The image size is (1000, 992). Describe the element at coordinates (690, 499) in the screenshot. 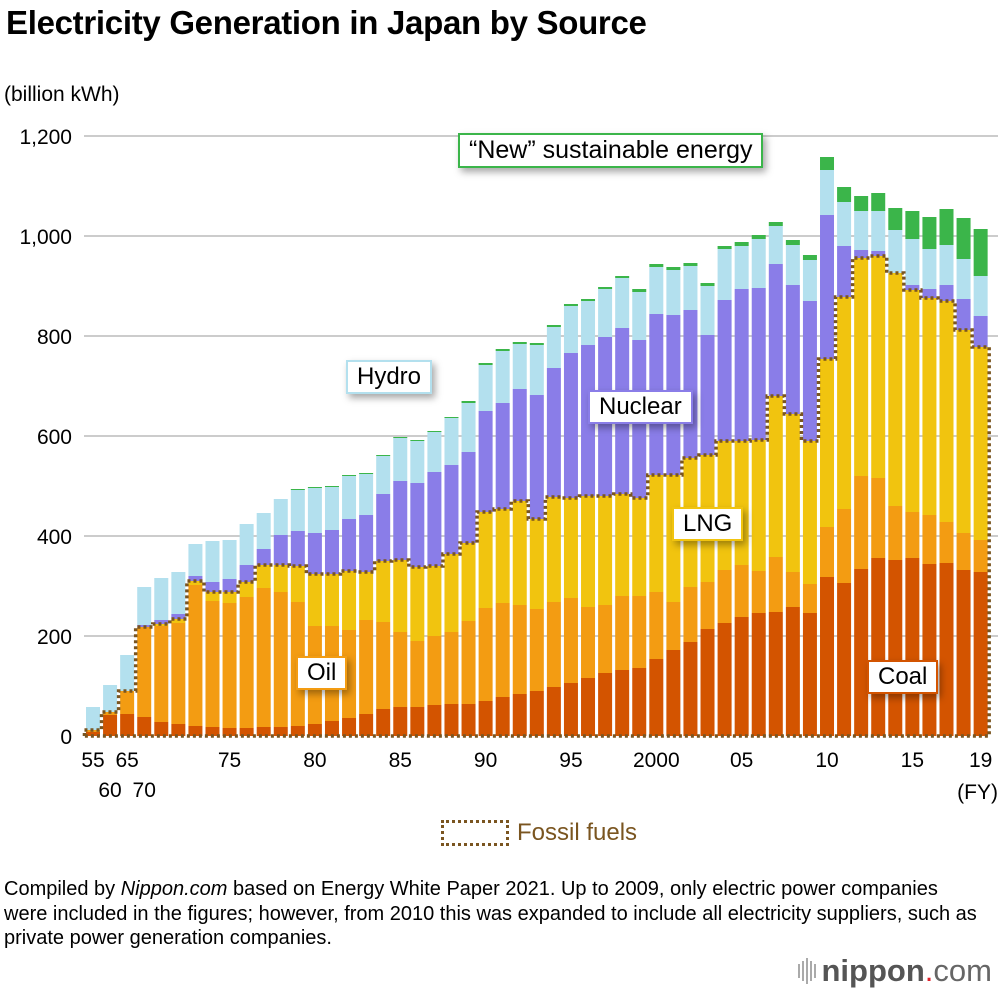

I see `bar-group-2002` at that location.